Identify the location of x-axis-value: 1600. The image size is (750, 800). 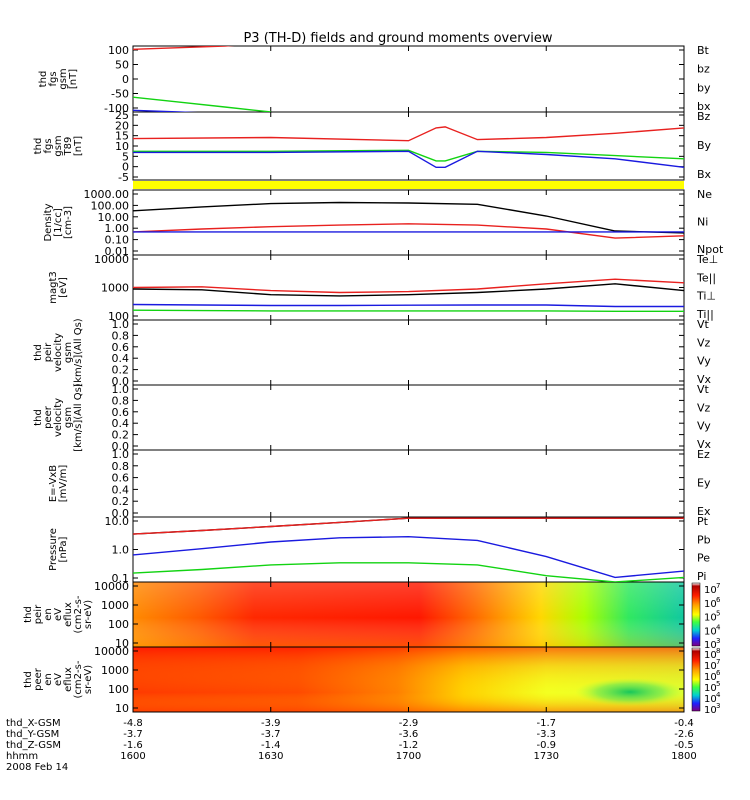
(132, 756).